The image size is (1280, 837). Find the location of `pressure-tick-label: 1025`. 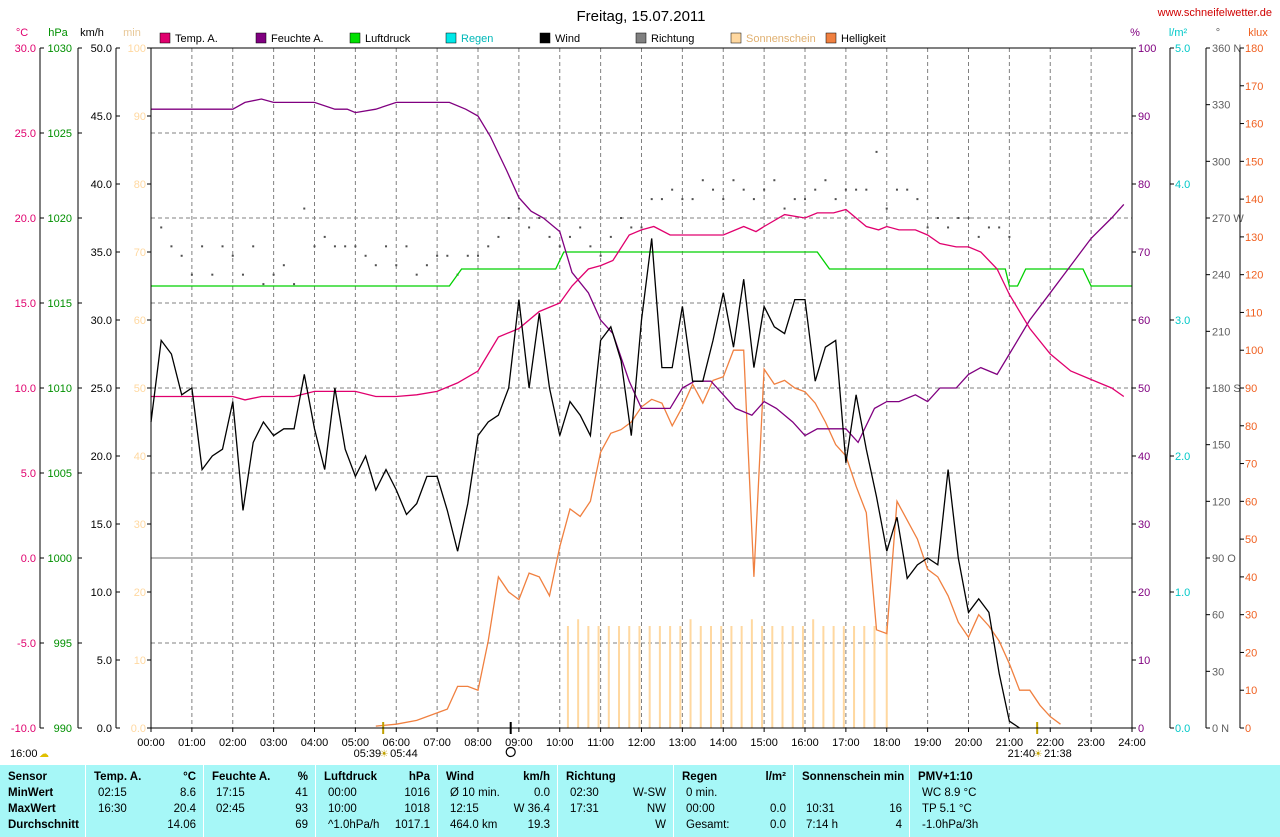

pressure-tick-label: 1025 is located at coordinates (60, 134).